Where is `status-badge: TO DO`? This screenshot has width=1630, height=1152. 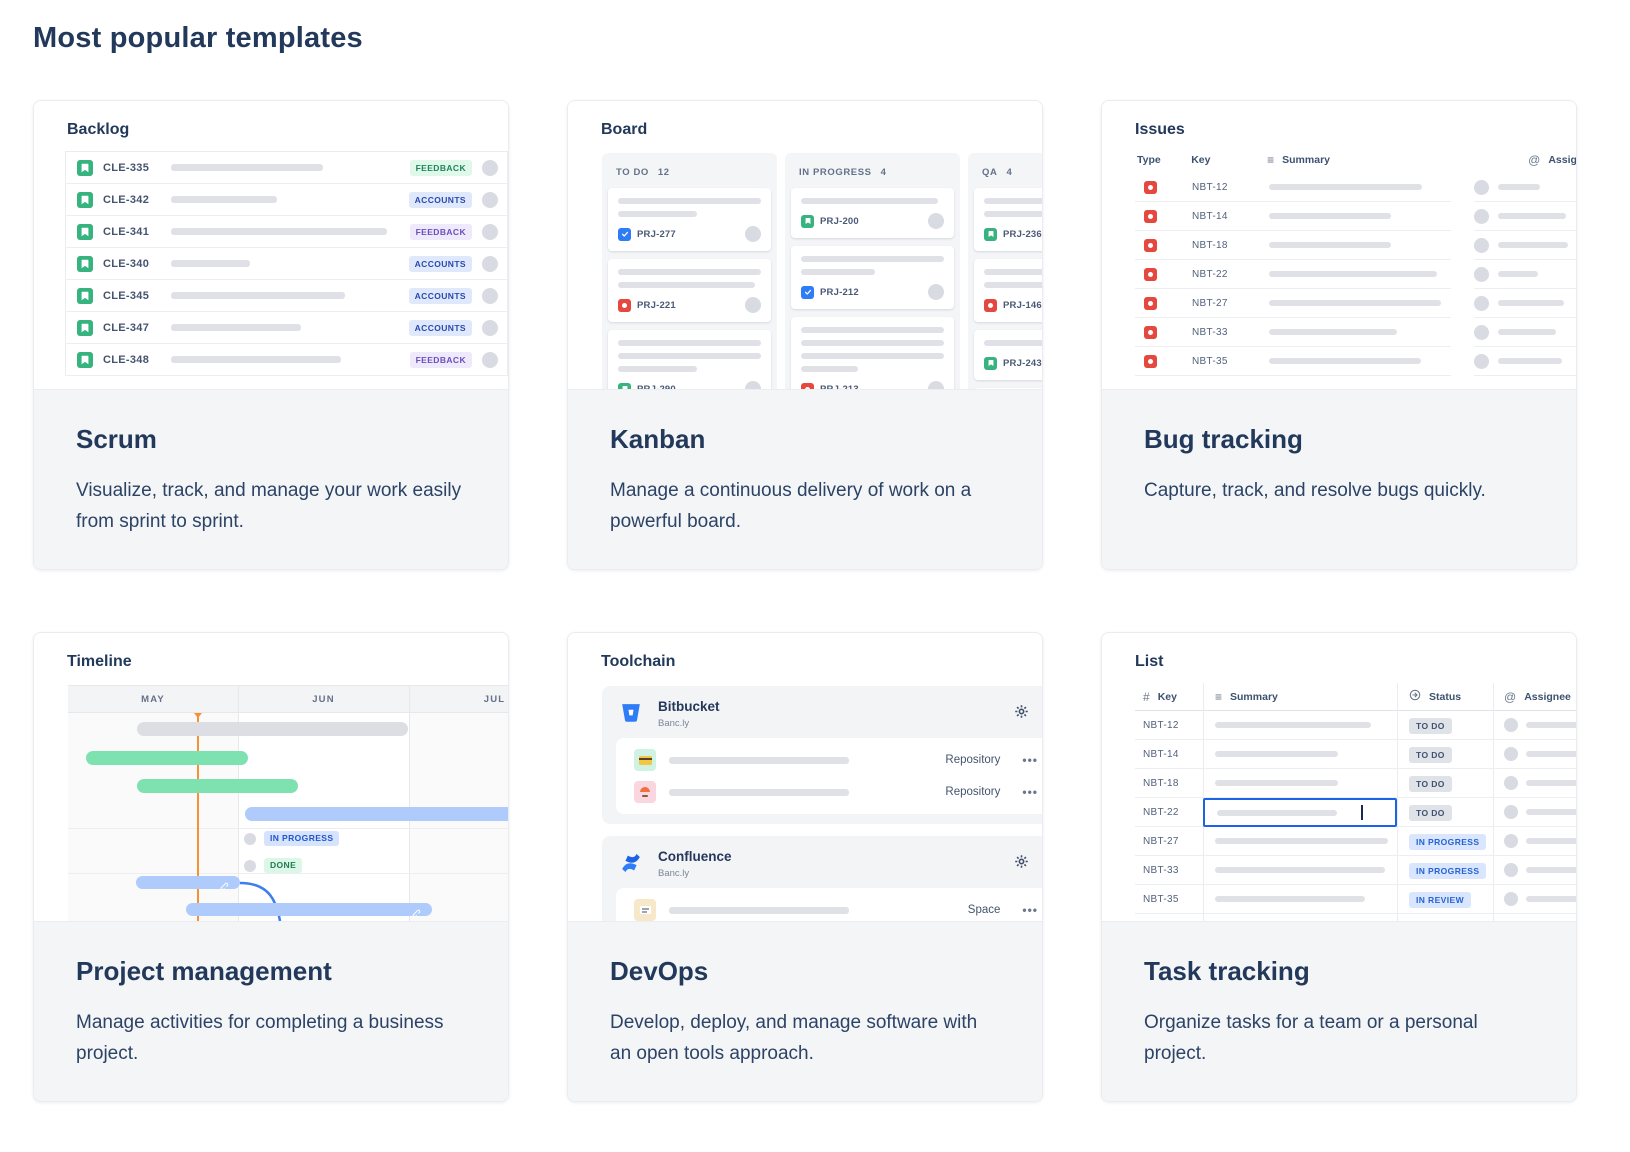
status-badge: TO DO is located at coordinates (1430, 755).